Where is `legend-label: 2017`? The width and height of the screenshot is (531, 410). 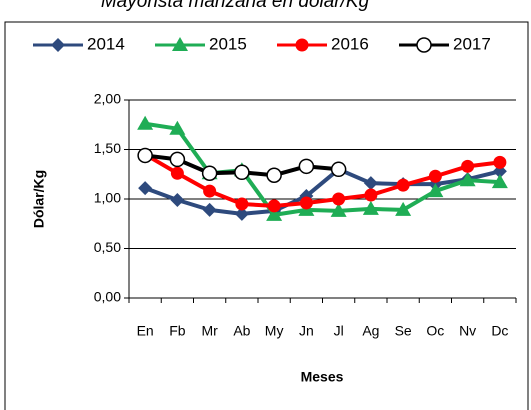 legend-label: 2017 is located at coordinates (472, 43).